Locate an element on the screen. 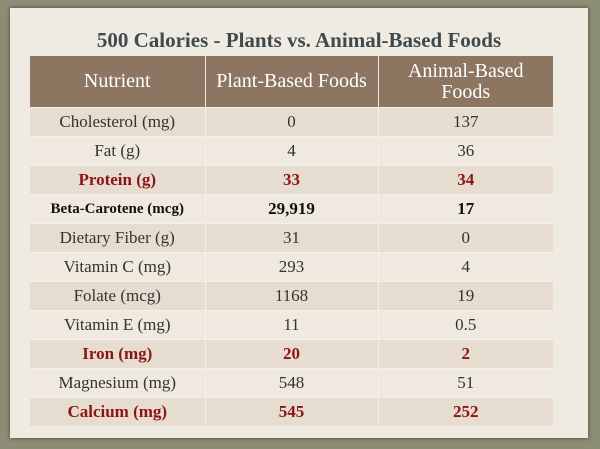  header-cell: Plant-Based Foods is located at coordinates (292, 82).